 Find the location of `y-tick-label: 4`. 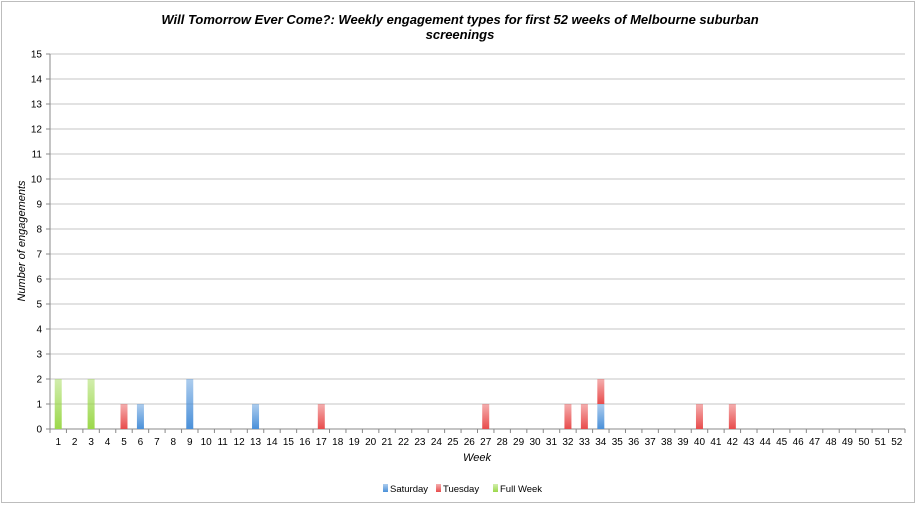

y-tick-label: 4 is located at coordinates (39, 330).